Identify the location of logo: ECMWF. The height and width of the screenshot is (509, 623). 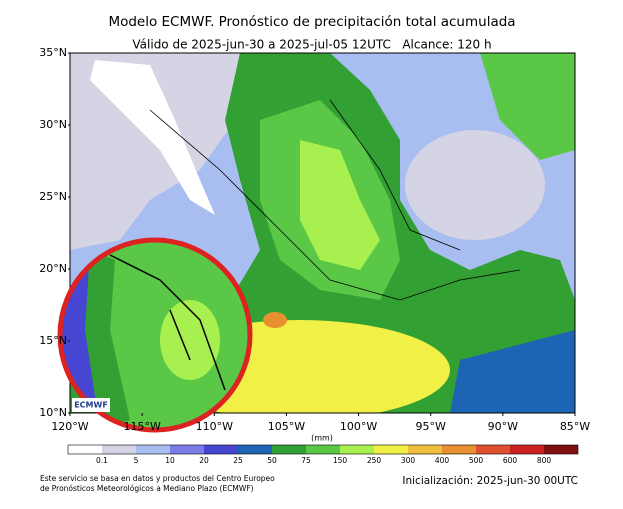
(91, 405).